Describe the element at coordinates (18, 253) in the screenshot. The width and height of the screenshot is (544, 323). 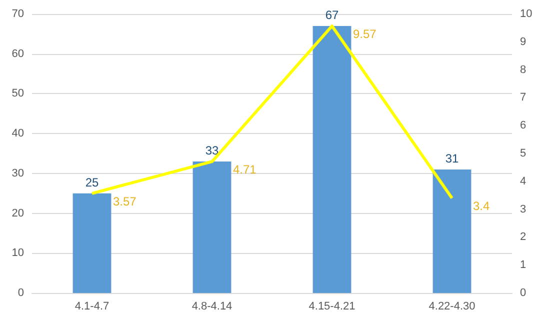
I see `y-tick-label: 10` at that location.